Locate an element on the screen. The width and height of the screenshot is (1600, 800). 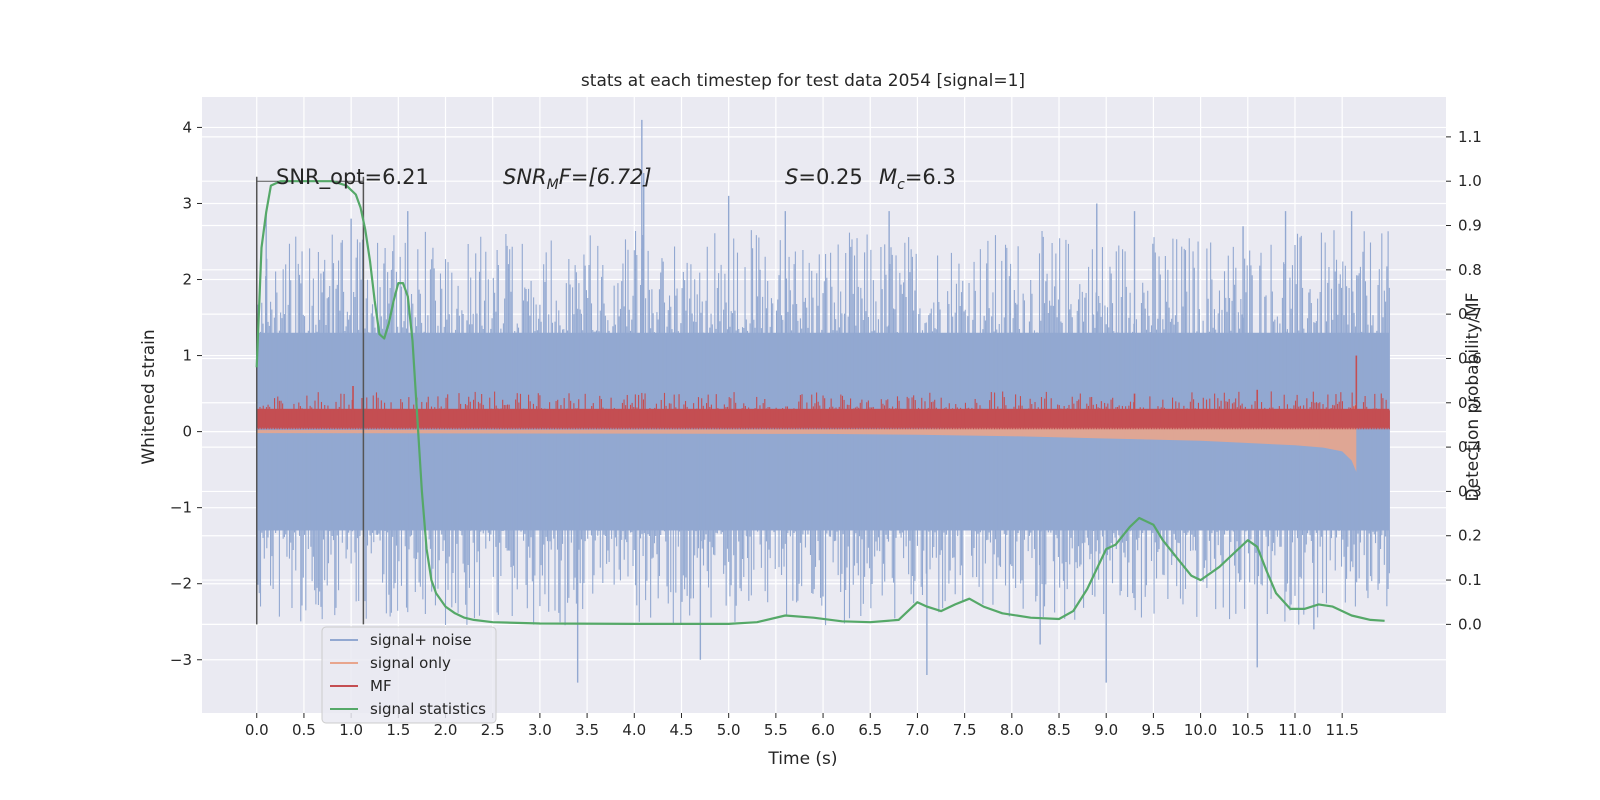
mc-symbol: M is located at coordinates (888, 177).